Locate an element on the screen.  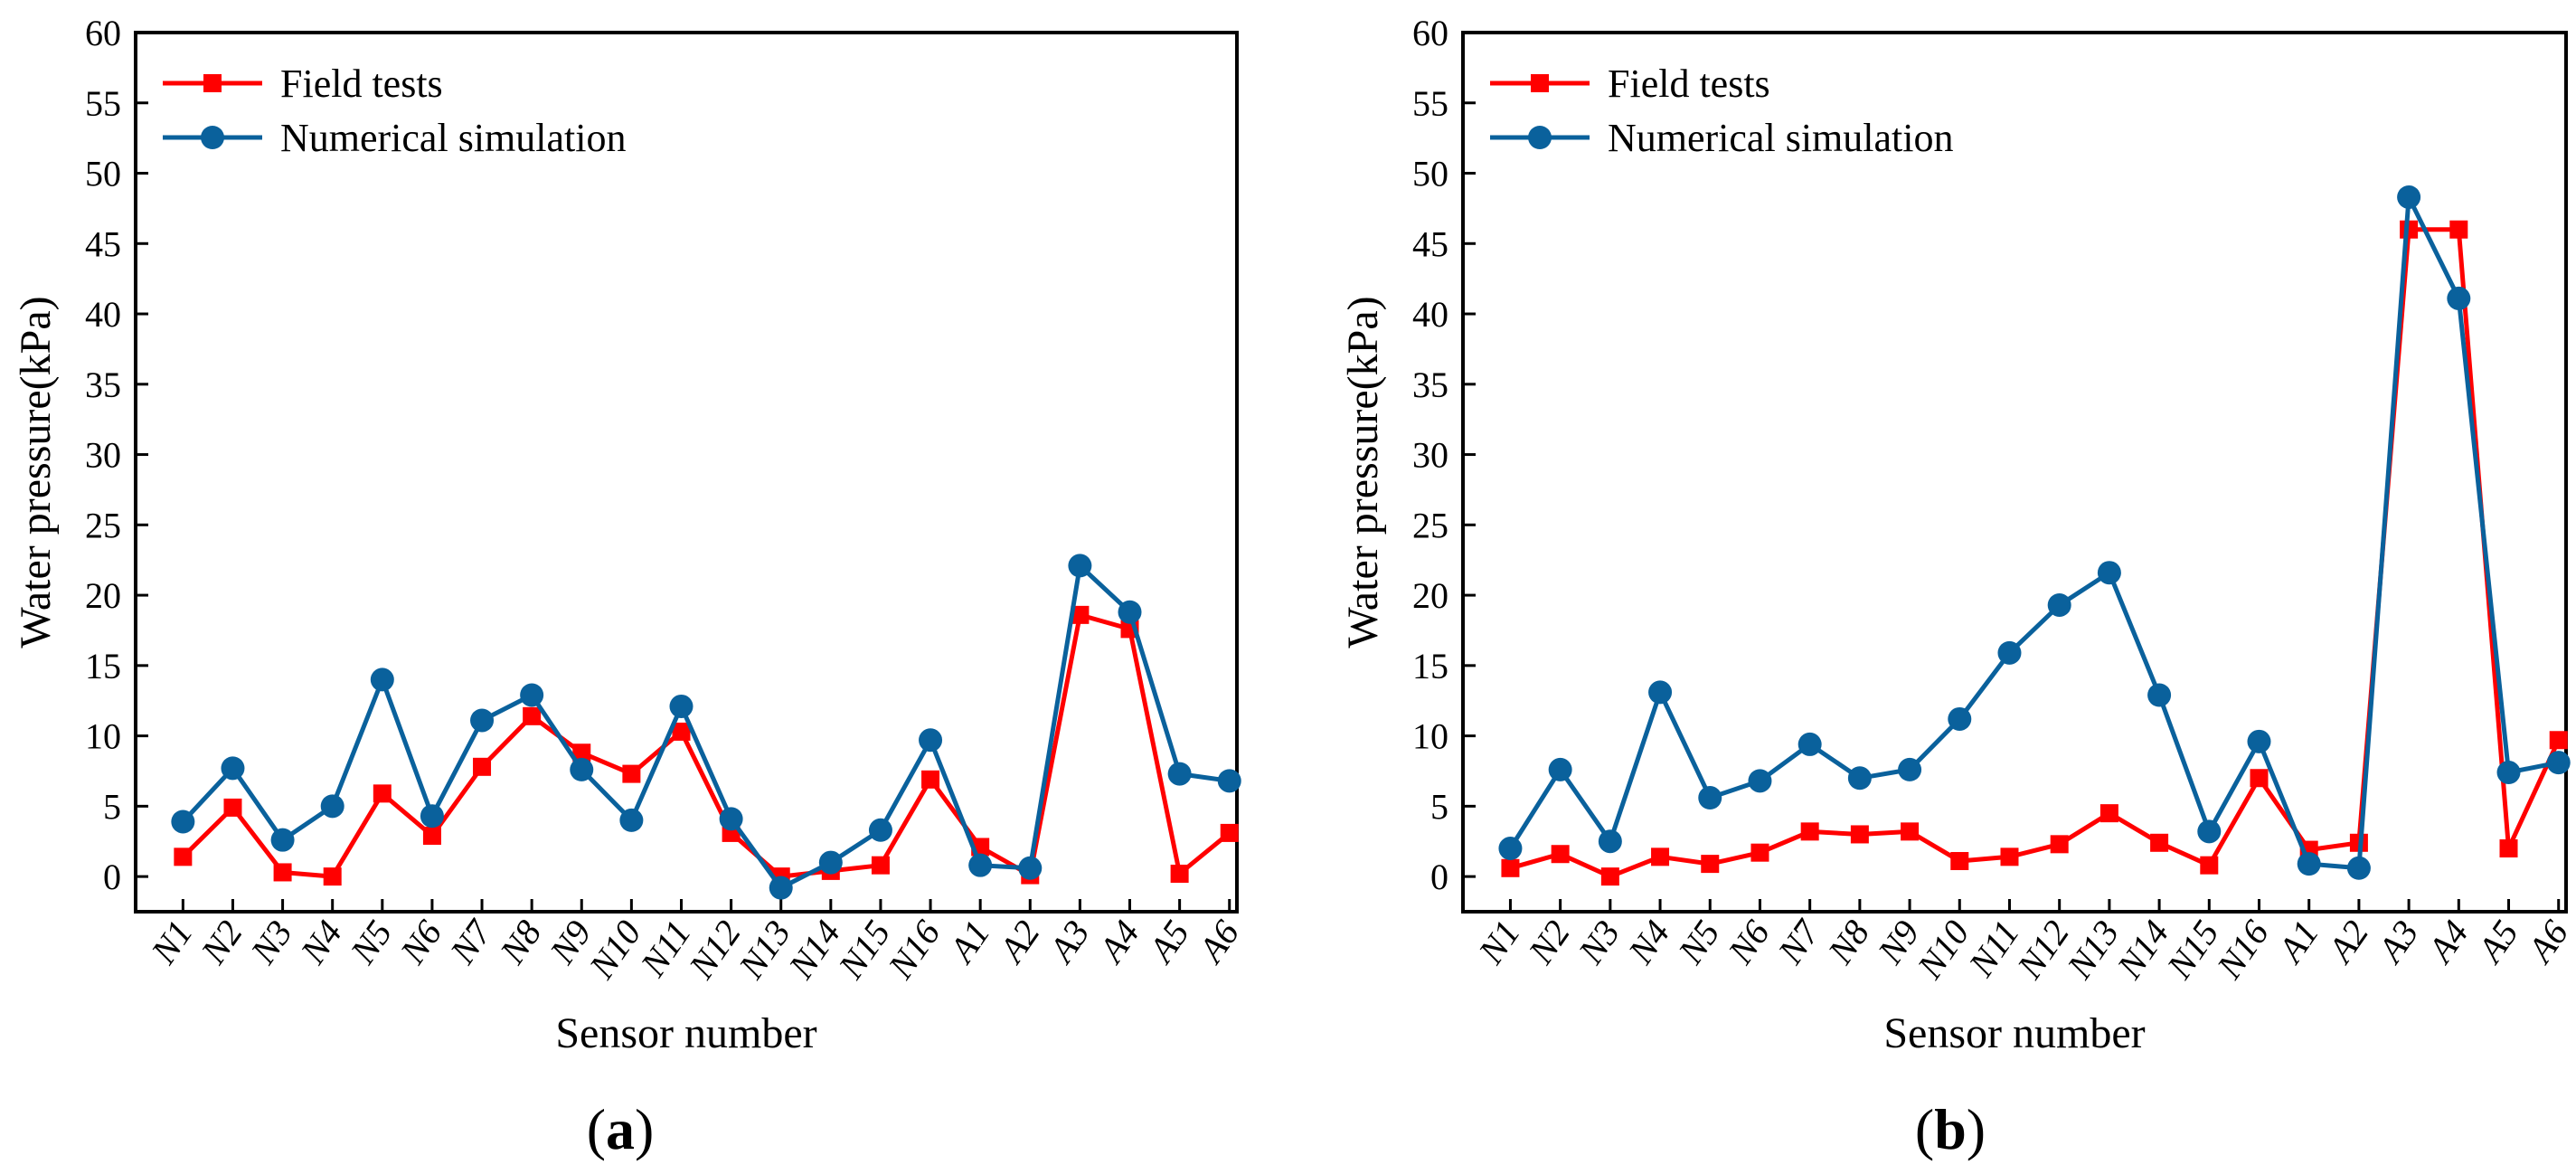
y-tick-label: 15 is located at coordinates (103, 666).